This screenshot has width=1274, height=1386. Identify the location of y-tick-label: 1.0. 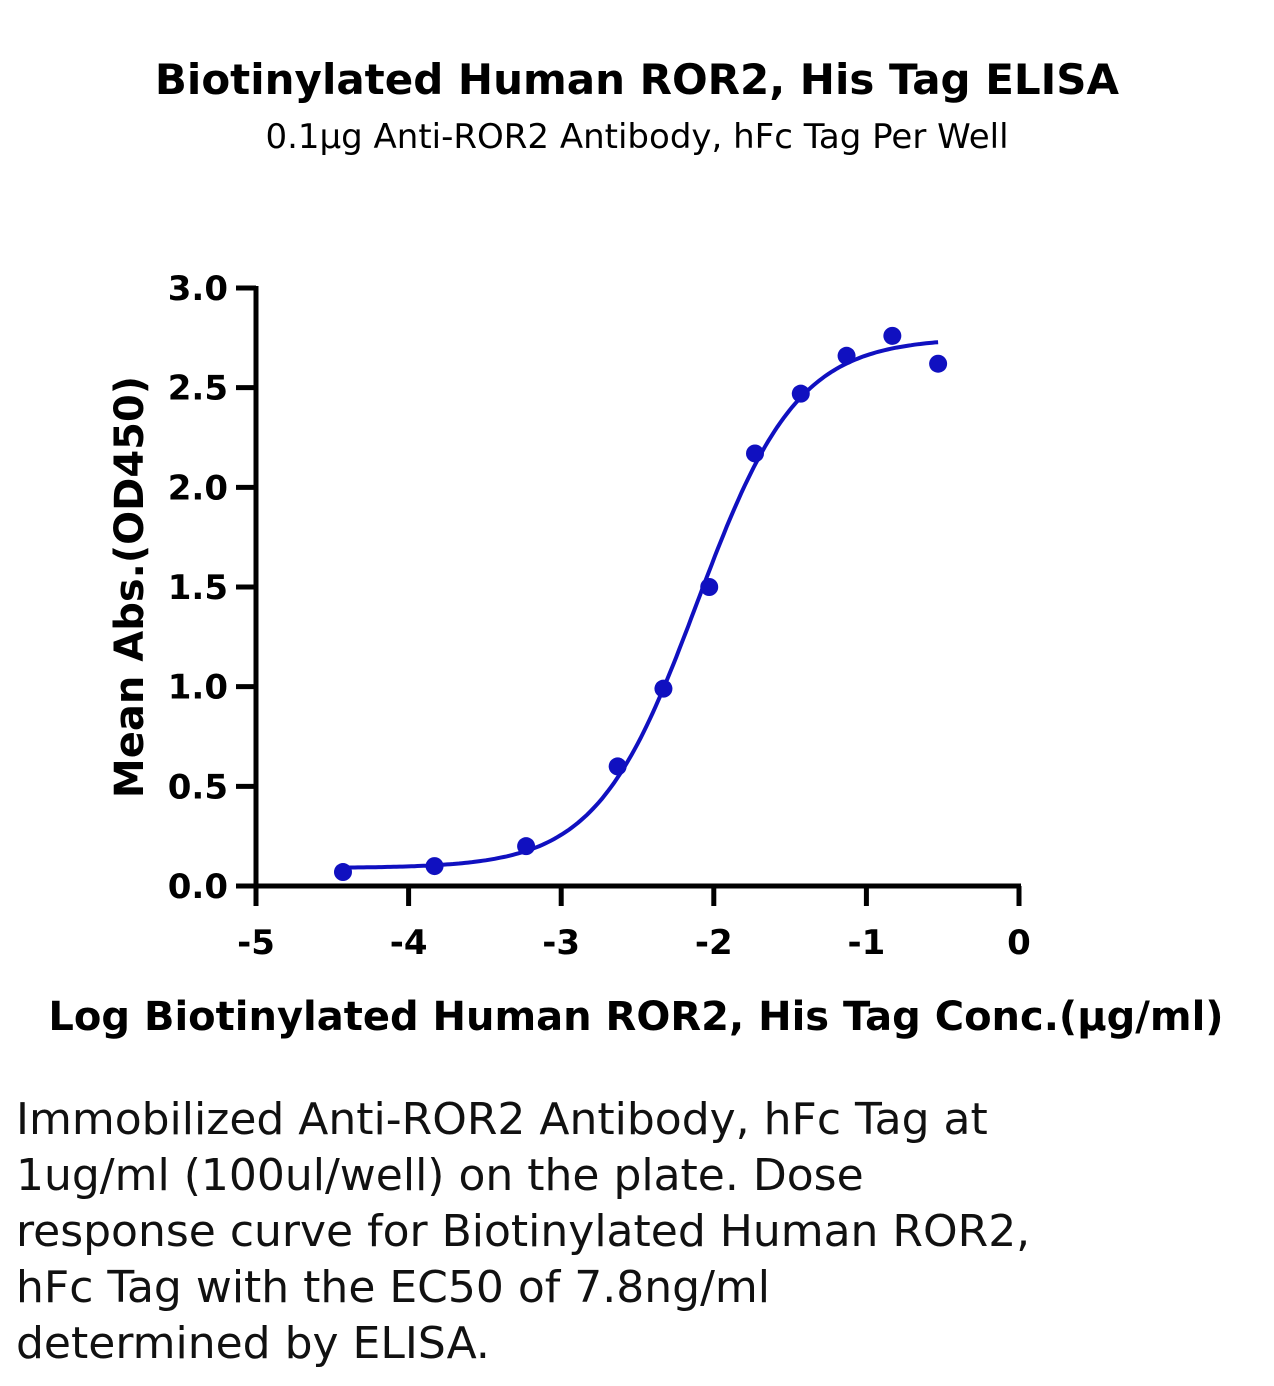
(198, 688).